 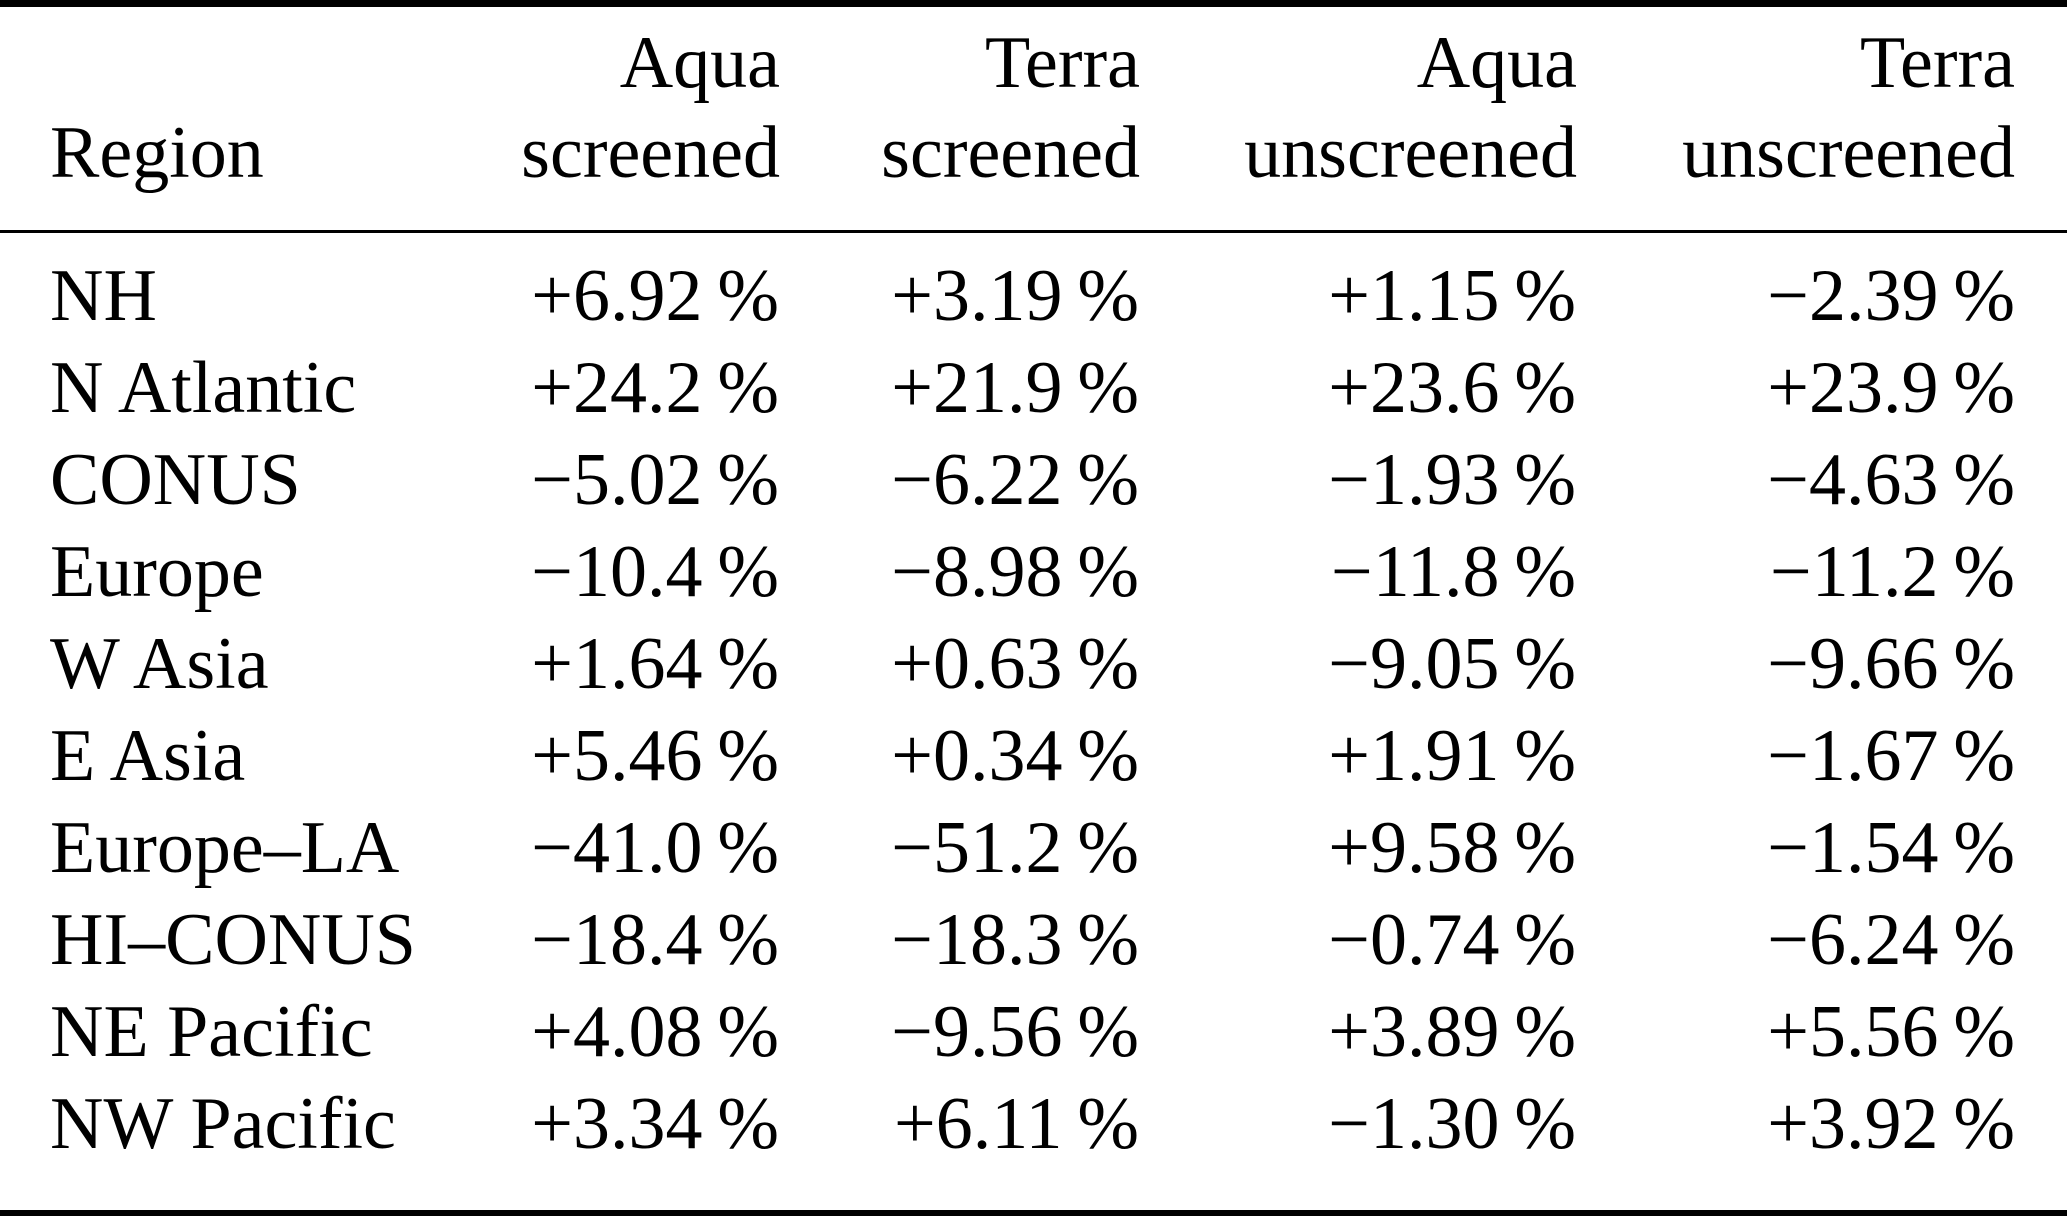 I want to click on column-header-aqua-screened: Aqua screened, so click(x=605, y=118).